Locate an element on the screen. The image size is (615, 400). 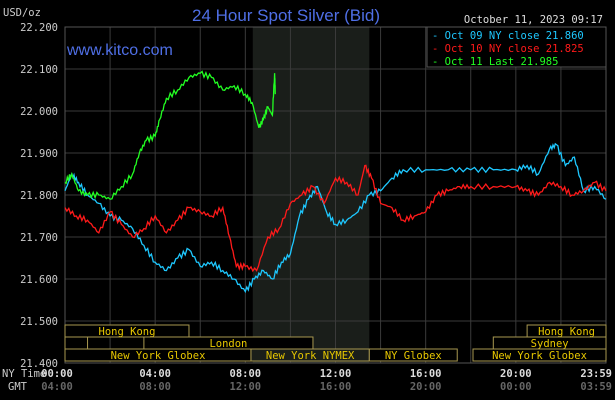
y-tick-label: 22.000 is located at coordinates (39, 112).